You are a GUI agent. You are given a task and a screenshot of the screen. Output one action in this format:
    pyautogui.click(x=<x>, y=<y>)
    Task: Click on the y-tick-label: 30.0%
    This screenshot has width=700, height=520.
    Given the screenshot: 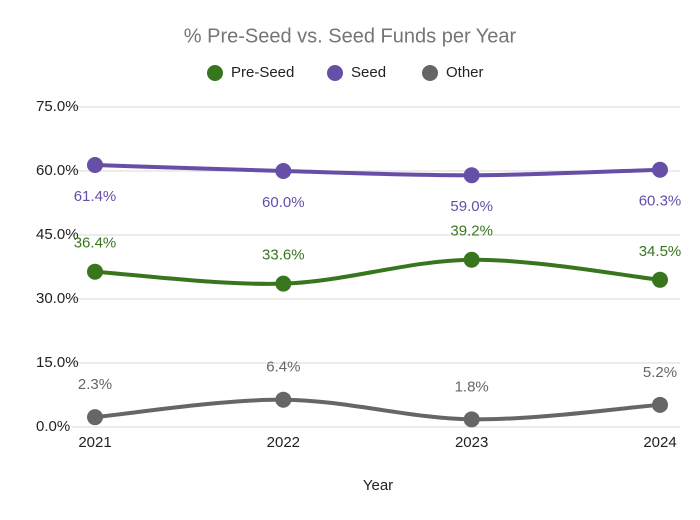 What is the action you would take?
    pyautogui.click(x=57, y=298)
    